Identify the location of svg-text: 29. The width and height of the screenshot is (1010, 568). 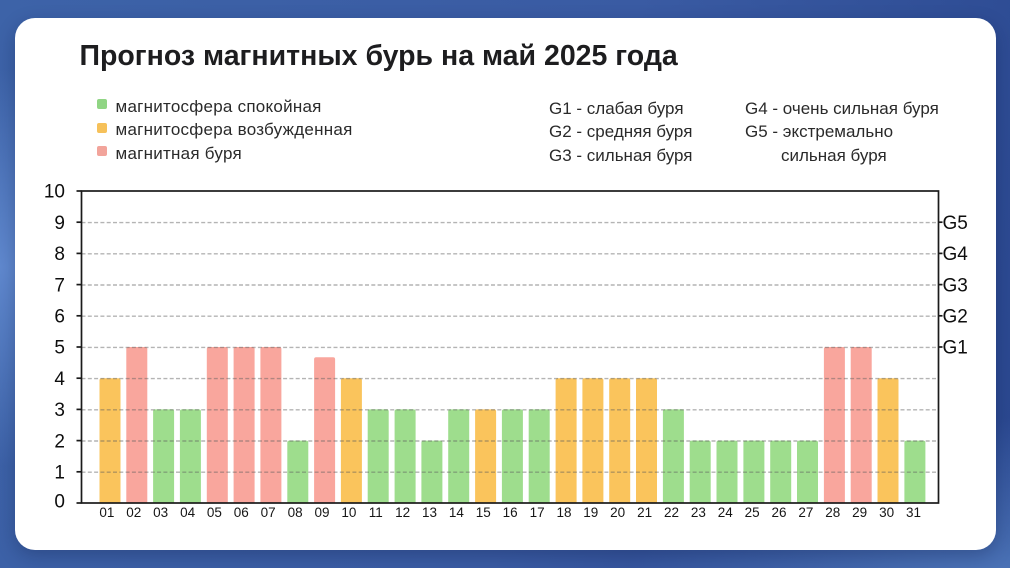
(859, 512).